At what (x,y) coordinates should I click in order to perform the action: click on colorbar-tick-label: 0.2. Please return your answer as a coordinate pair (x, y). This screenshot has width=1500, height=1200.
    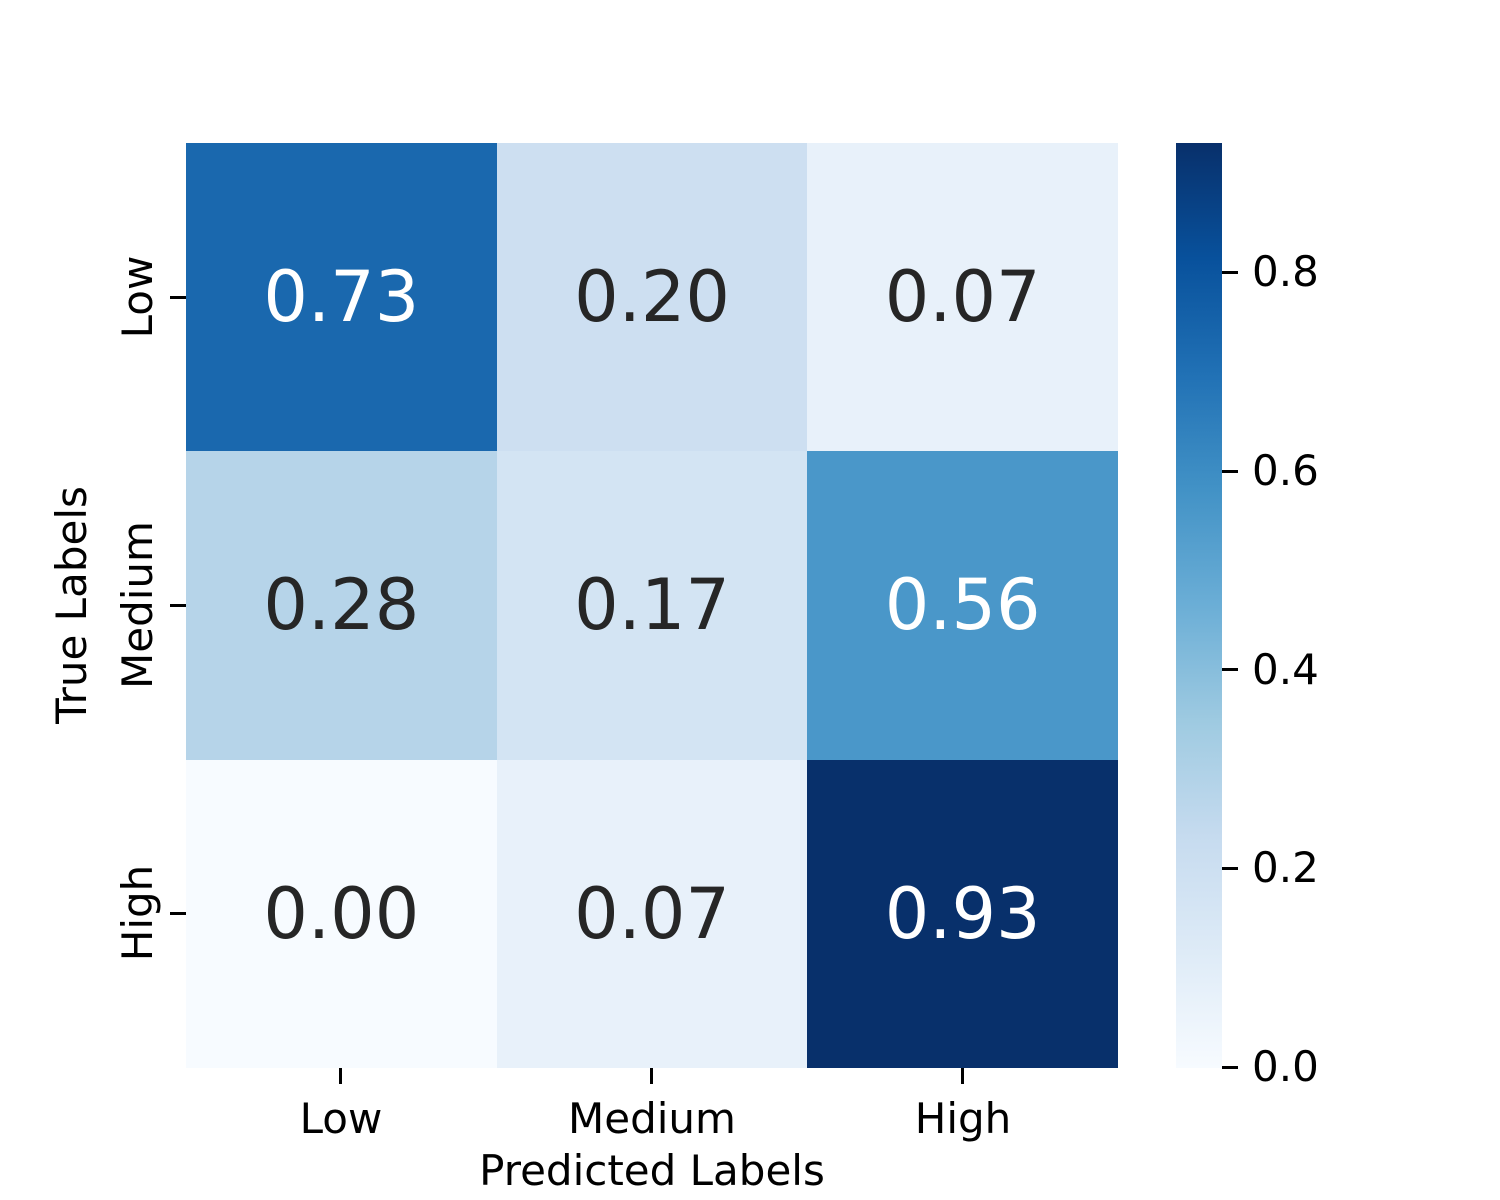
    Looking at the image, I should click on (1285, 867).